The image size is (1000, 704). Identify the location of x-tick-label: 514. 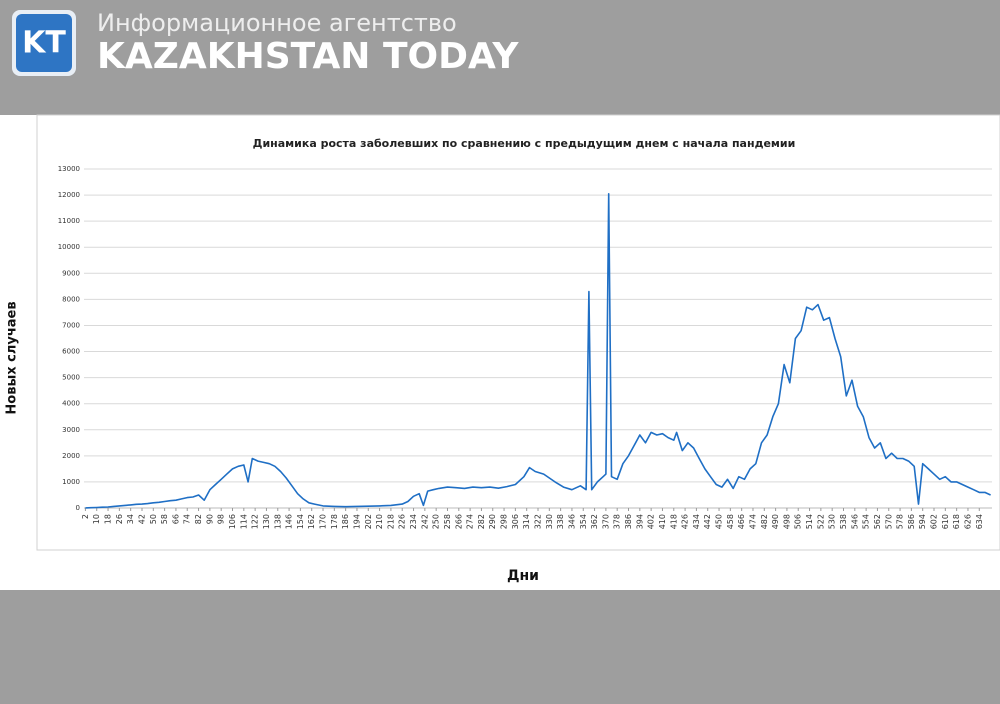
(809, 521).